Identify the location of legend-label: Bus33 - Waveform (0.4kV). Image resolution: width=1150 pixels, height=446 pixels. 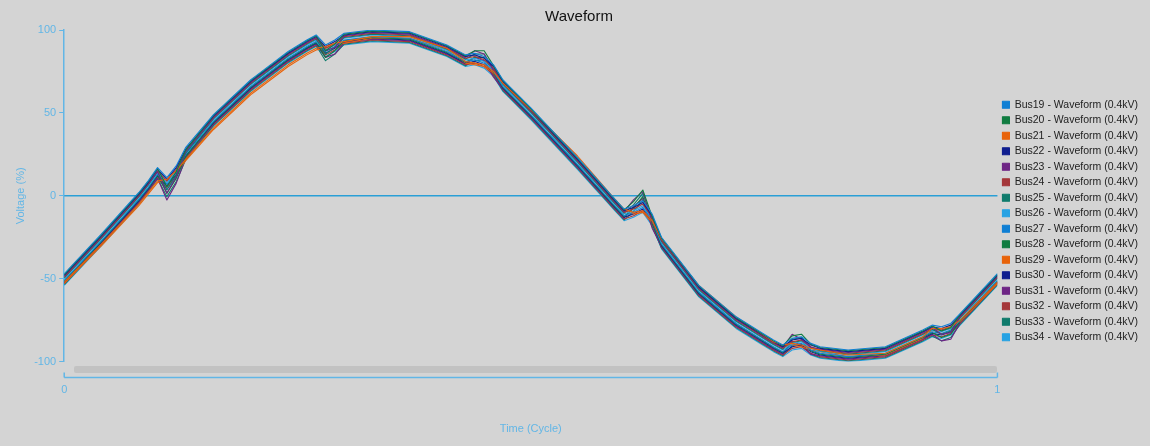
(1076, 320).